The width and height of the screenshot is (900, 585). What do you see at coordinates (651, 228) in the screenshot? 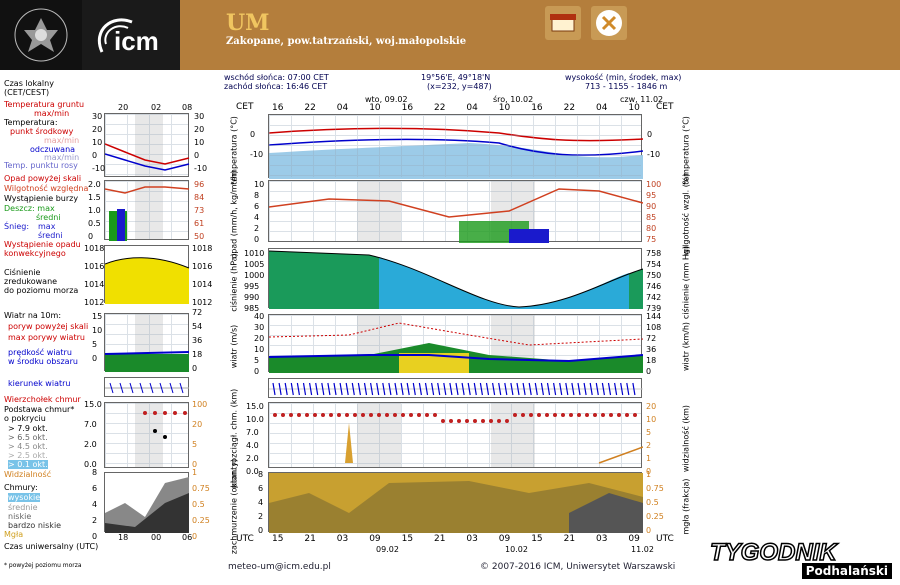
I see `humid-tick: 80` at bounding box center [651, 228].